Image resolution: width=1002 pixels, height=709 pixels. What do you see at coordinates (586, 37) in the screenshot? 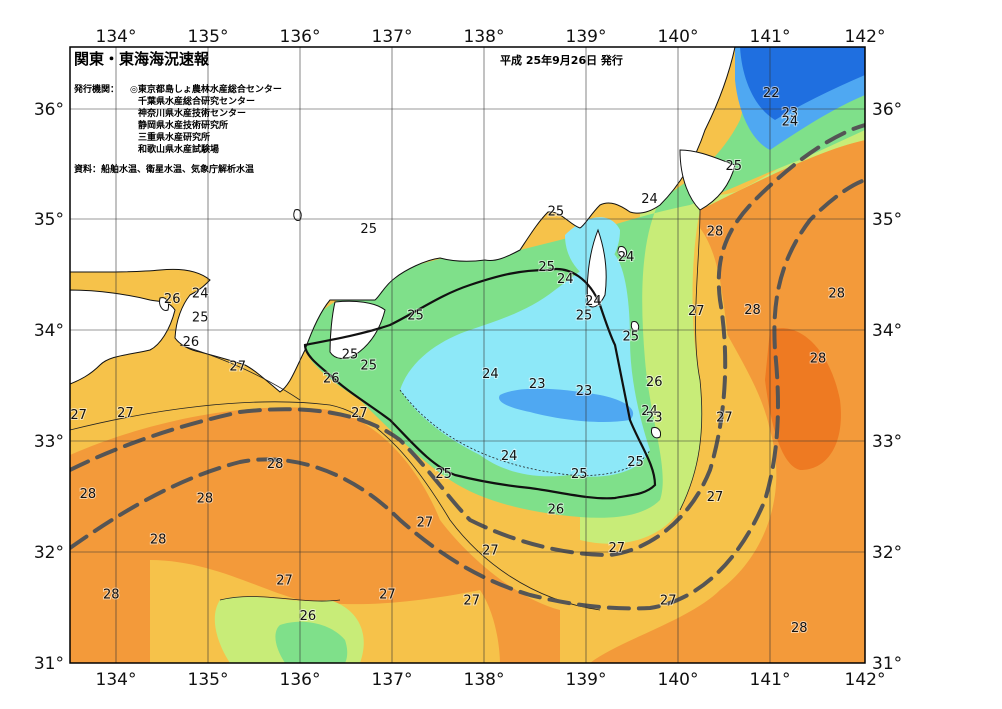
I see `lon-top-139: 139°` at bounding box center [586, 37].